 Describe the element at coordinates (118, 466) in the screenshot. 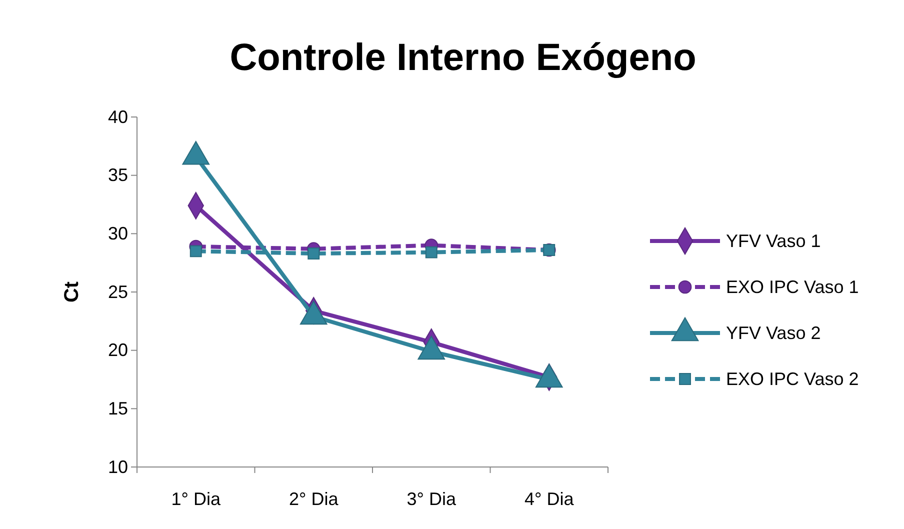

I see `y-tick-label: 10` at that location.